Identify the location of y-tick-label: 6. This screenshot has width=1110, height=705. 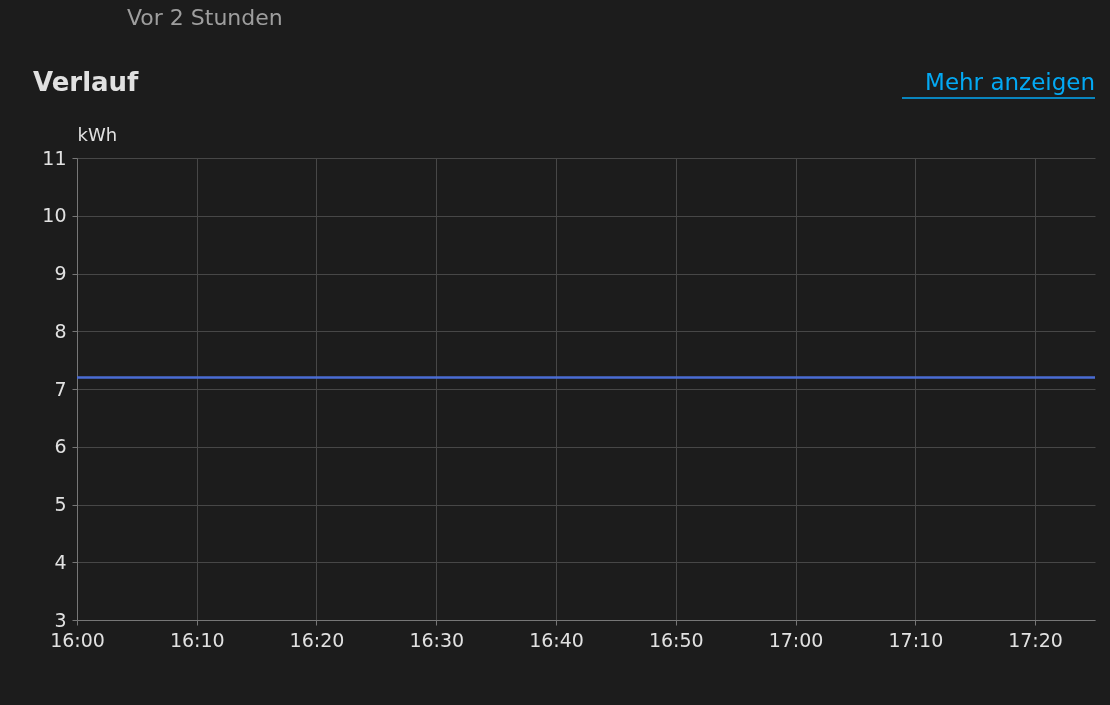
(60, 446).